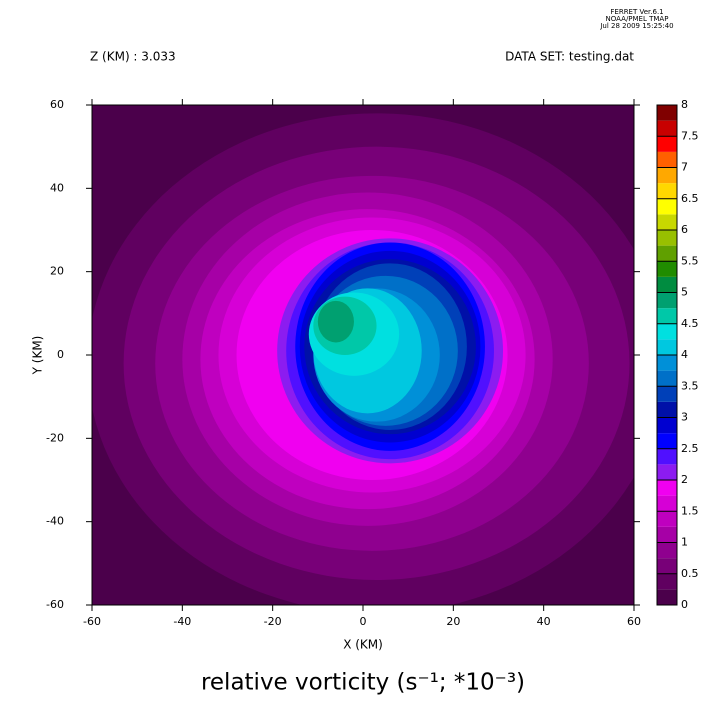 The width and height of the screenshot is (713, 717). Describe the element at coordinates (92, 621) in the screenshot. I see `x-tick-label: -60` at that location.